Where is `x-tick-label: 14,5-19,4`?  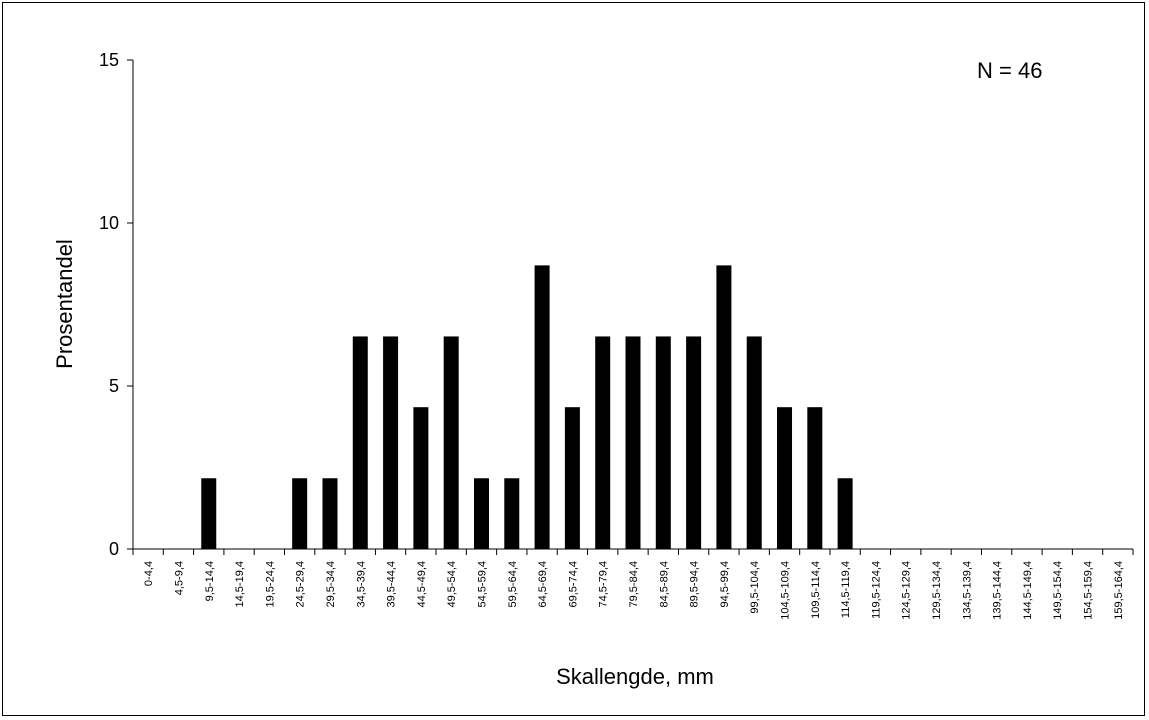 x-tick-label: 14,5-19,4 is located at coordinates (240, 584).